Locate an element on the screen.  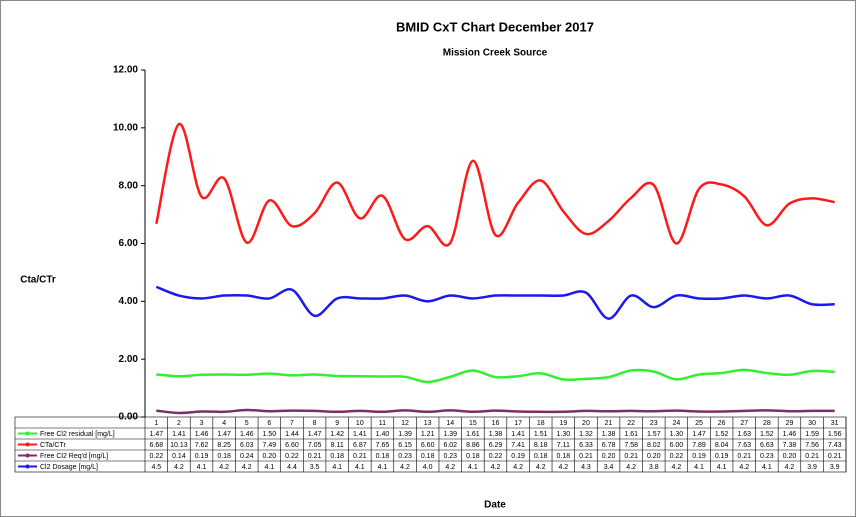
x-tick-label: 14 is located at coordinates (450, 423).